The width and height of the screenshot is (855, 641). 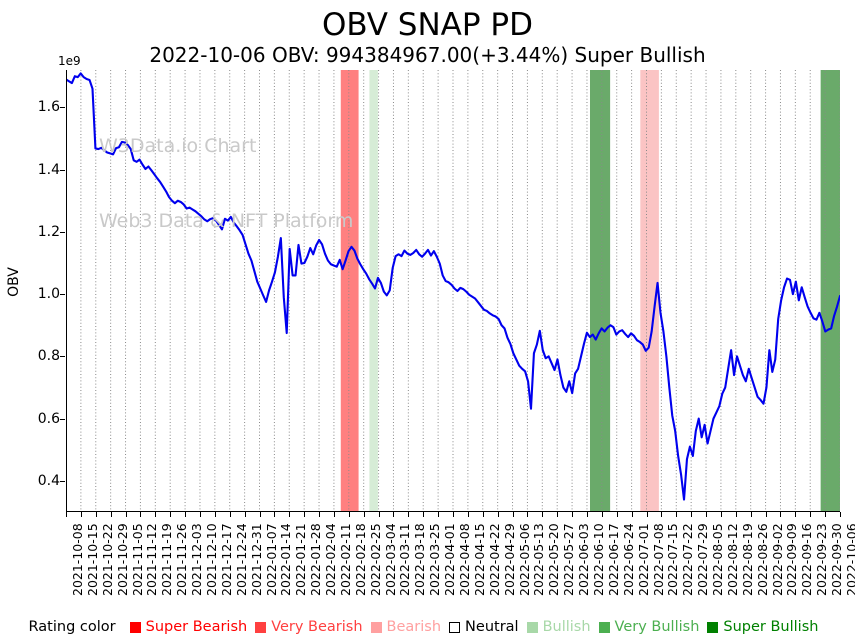 I want to click on x-axis-tick-label: 2021-12-17, so click(x=226, y=559).